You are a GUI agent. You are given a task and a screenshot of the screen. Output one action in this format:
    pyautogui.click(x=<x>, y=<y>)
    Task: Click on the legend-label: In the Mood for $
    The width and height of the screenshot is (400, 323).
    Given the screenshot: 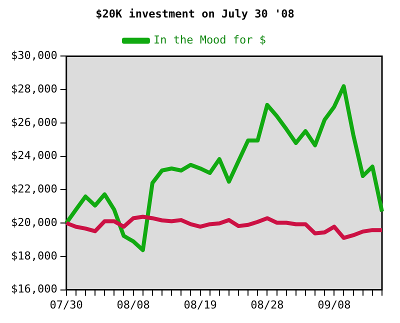 What is the action you would take?
    pyautogui.click(x=209, y=40)
    